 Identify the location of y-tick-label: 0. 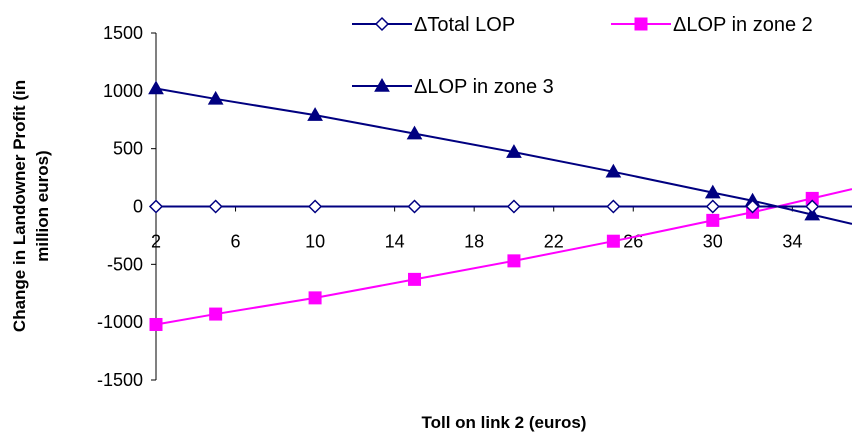
(138, 207).